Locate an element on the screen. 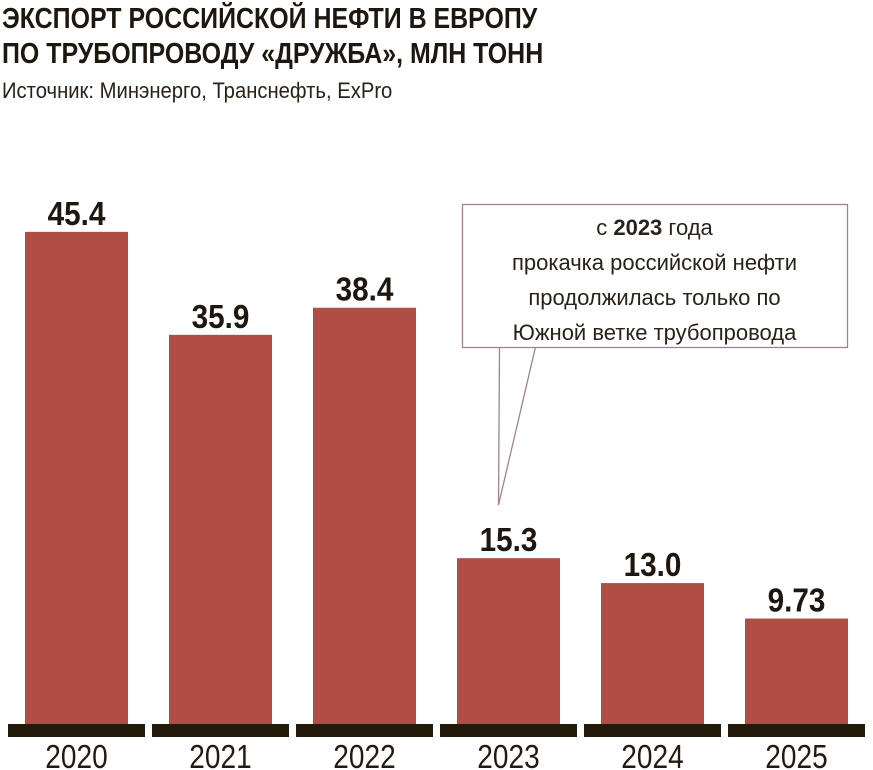  axis-segment-2022 is located at coordinates (364, 730).